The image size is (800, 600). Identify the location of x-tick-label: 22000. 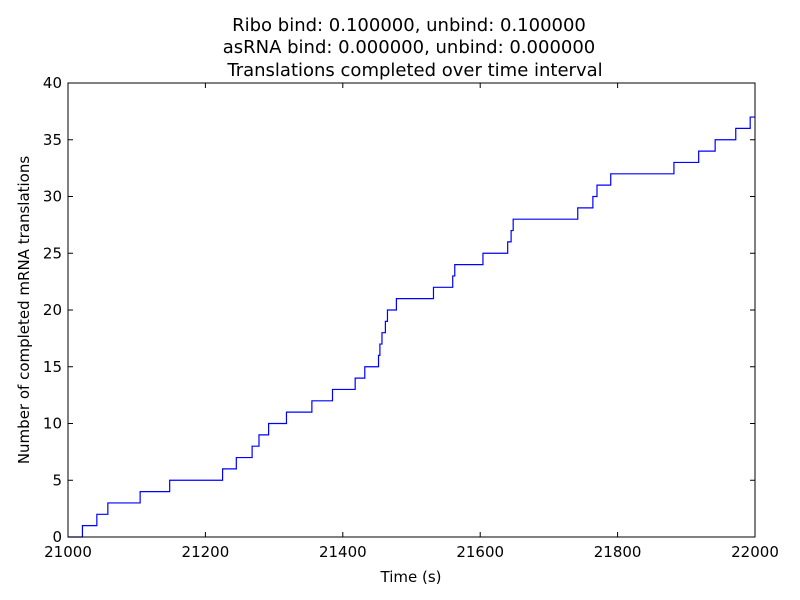
(755, 552).